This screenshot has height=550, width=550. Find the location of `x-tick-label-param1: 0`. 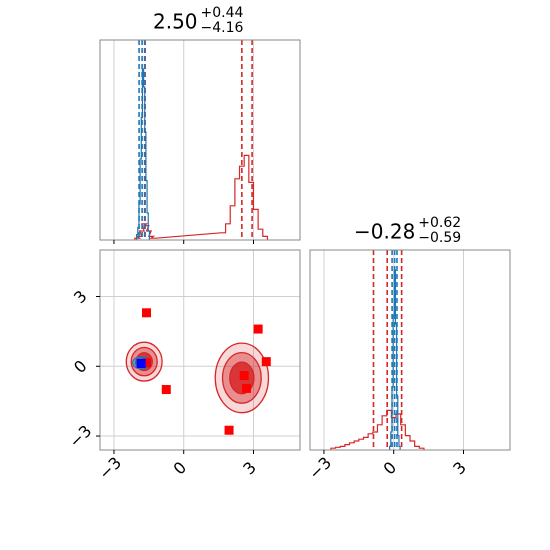

x-tick-label-param1: 0 is located at coordinates (180, 468).